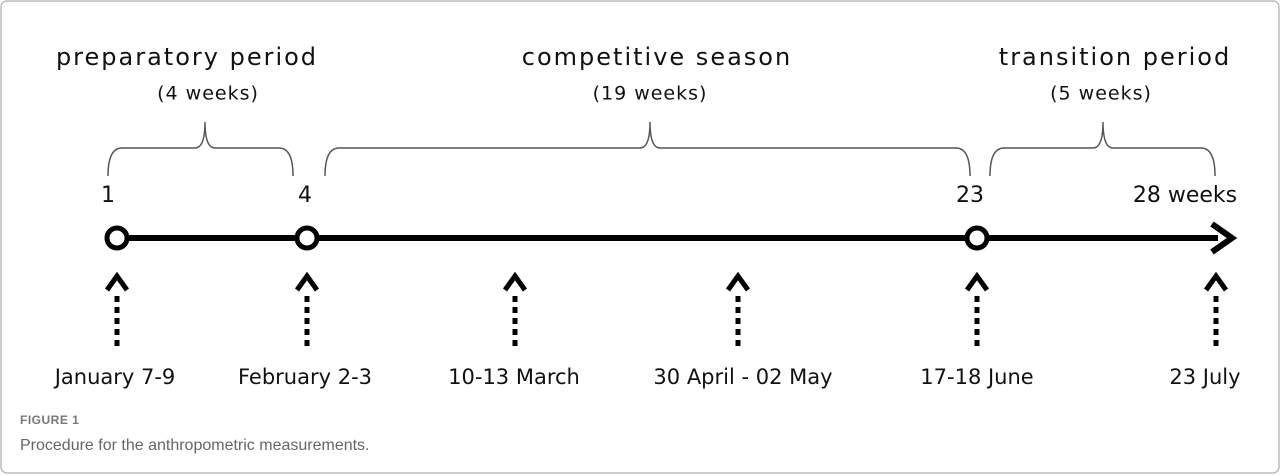  What do you see at coordinates (650, 94) in the screenshot?
I see `period-duration: (19 weeks)` at bounding box center [650, 94].